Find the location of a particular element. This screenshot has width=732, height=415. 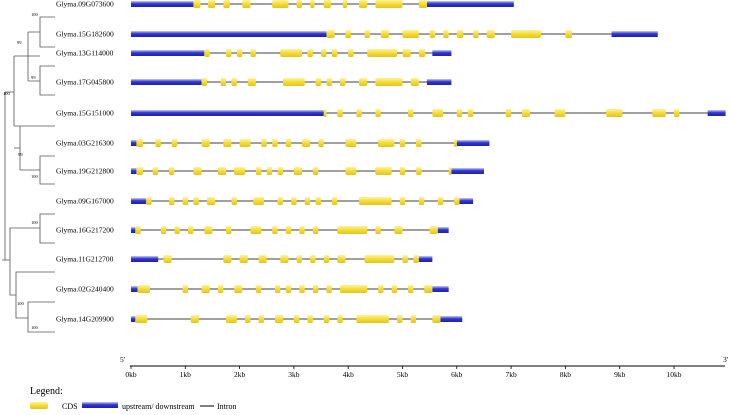

gene-name-label: Glyma.15G182600 is located at coordinates (85, 34).